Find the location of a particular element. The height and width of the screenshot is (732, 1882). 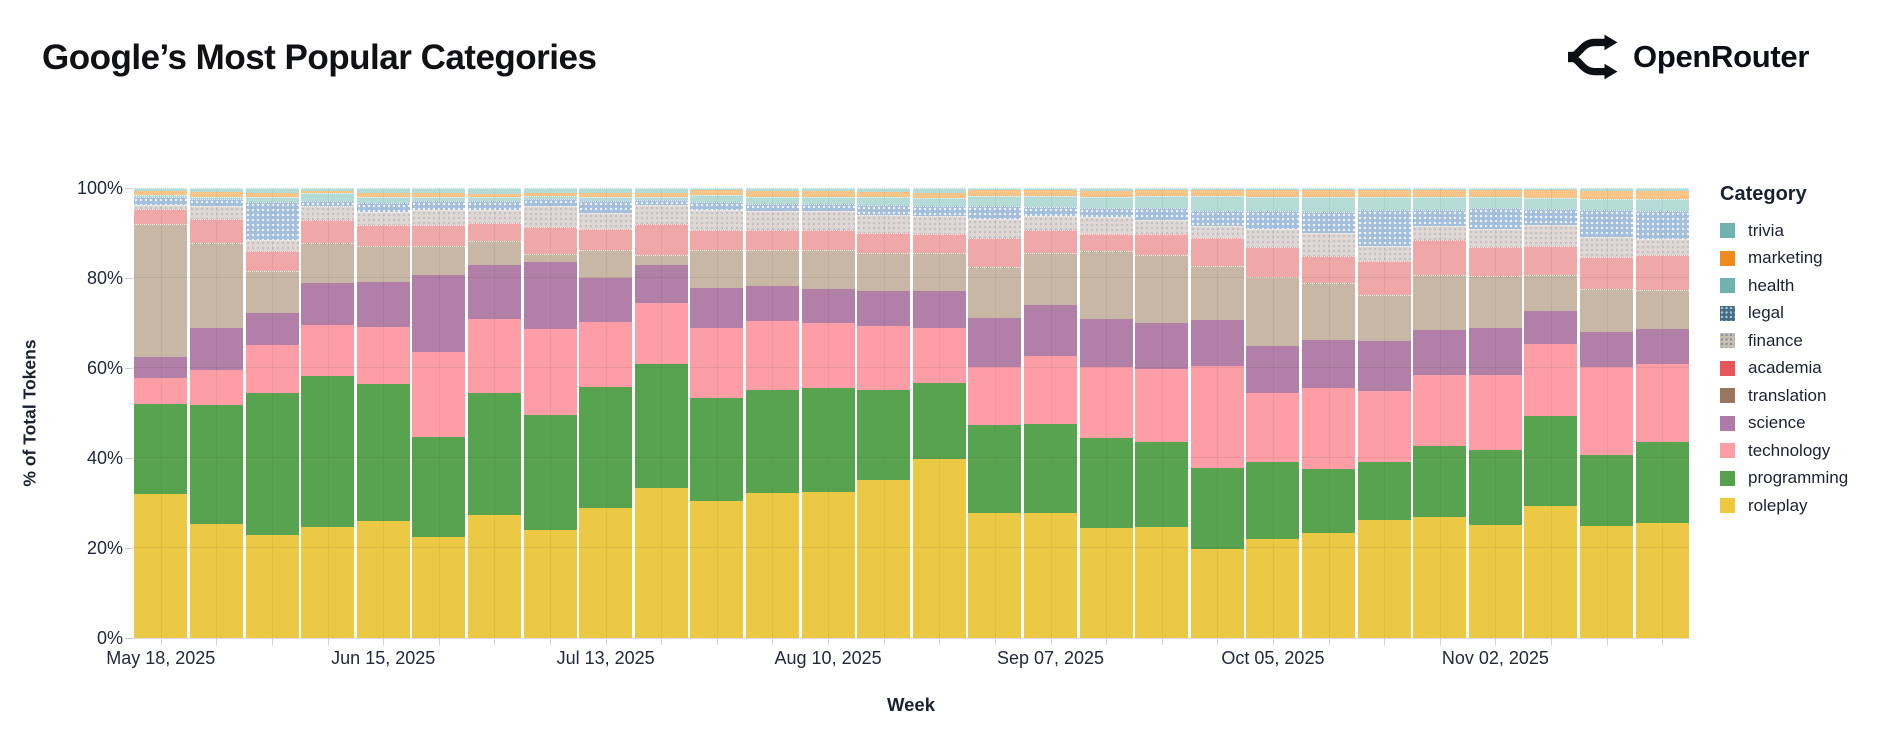

bar-week-jun-01-2025 is located at coordinates (272, 413).